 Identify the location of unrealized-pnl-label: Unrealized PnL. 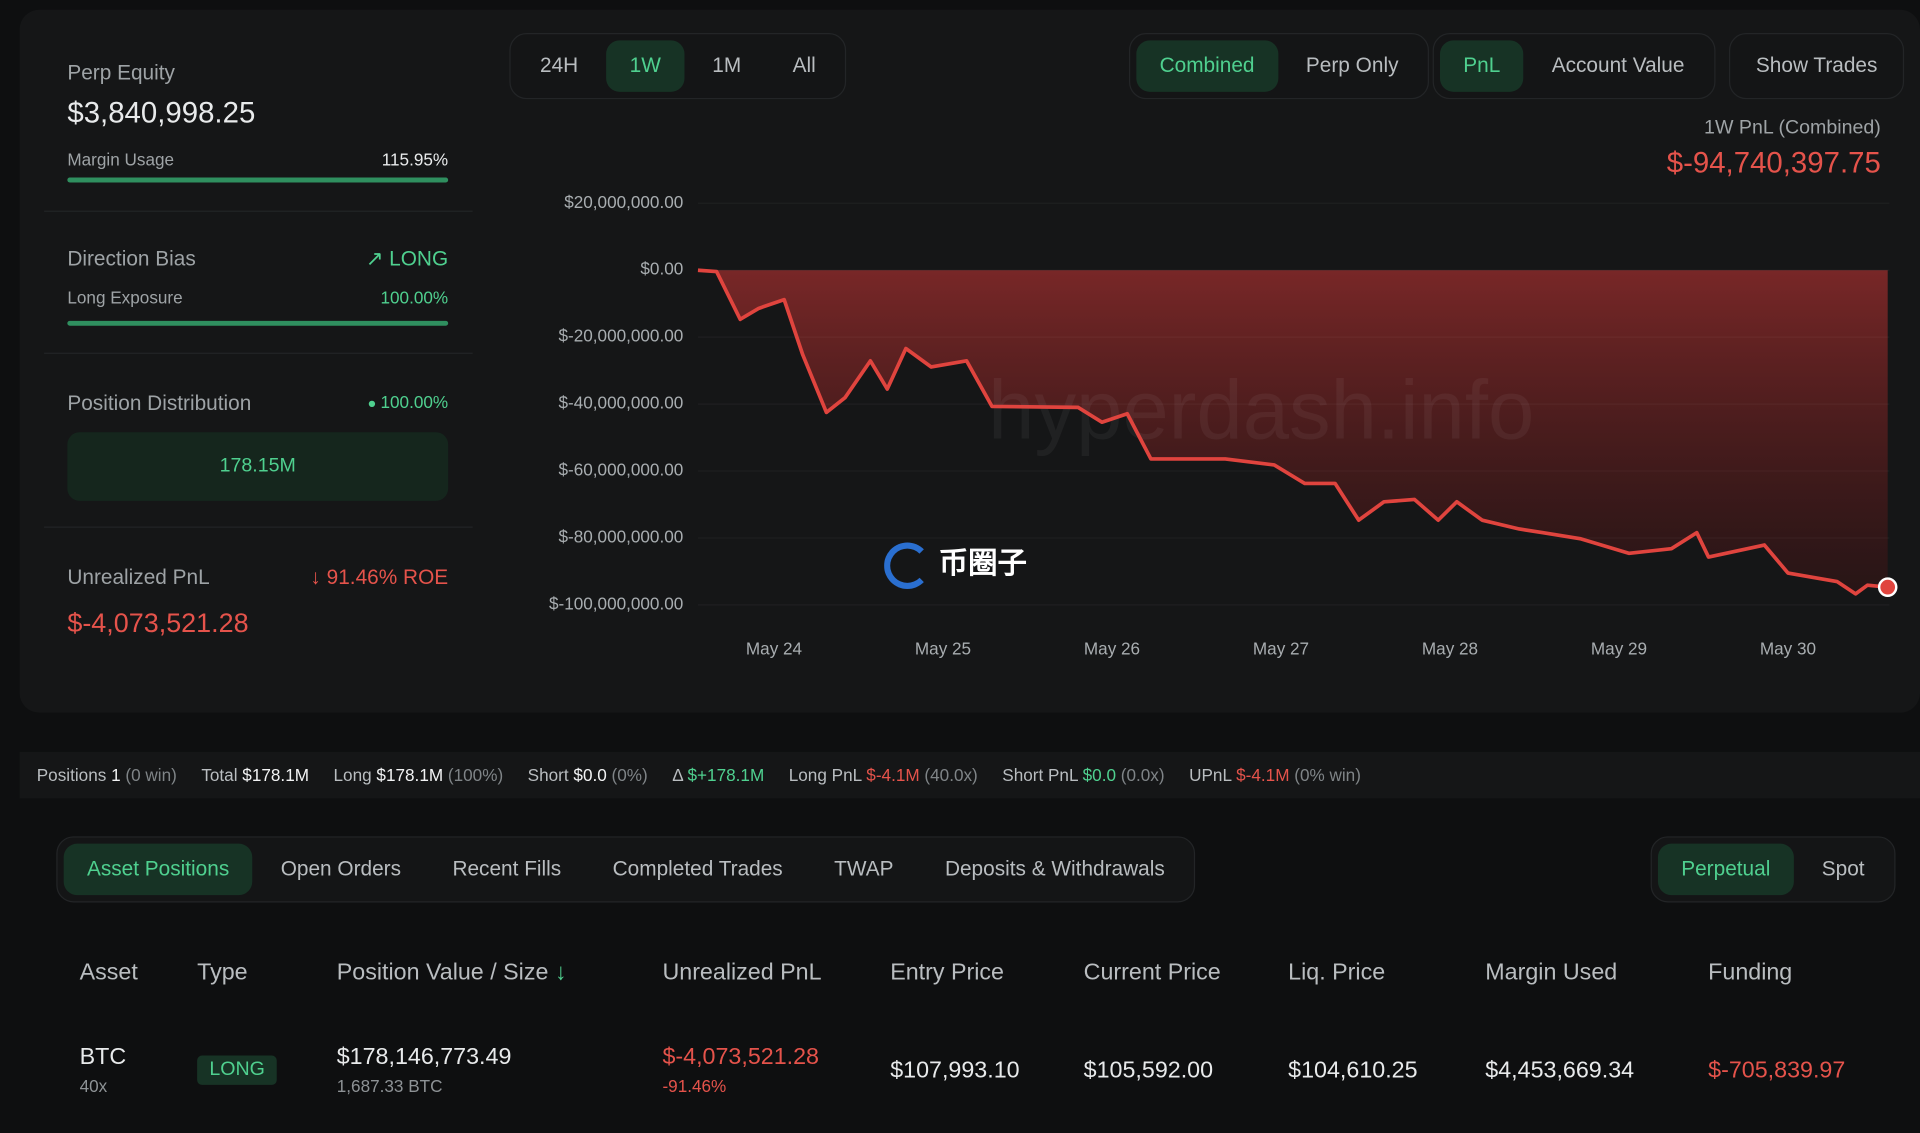
(138, 577).